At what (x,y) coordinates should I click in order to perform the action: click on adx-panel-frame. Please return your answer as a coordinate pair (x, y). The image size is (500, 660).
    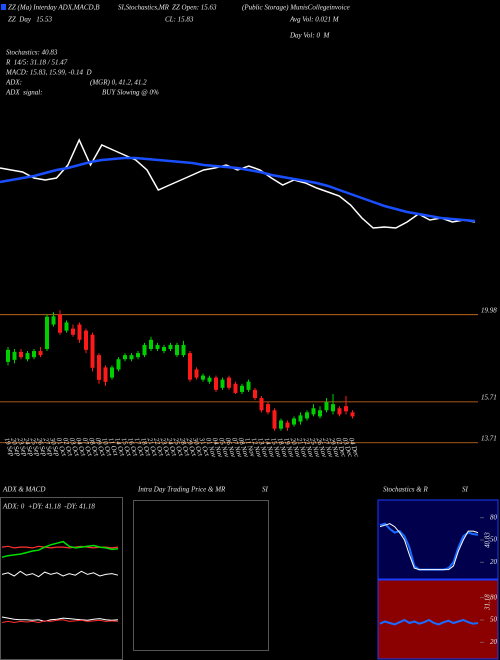
    Looking at the image, I should click on (61, 578).